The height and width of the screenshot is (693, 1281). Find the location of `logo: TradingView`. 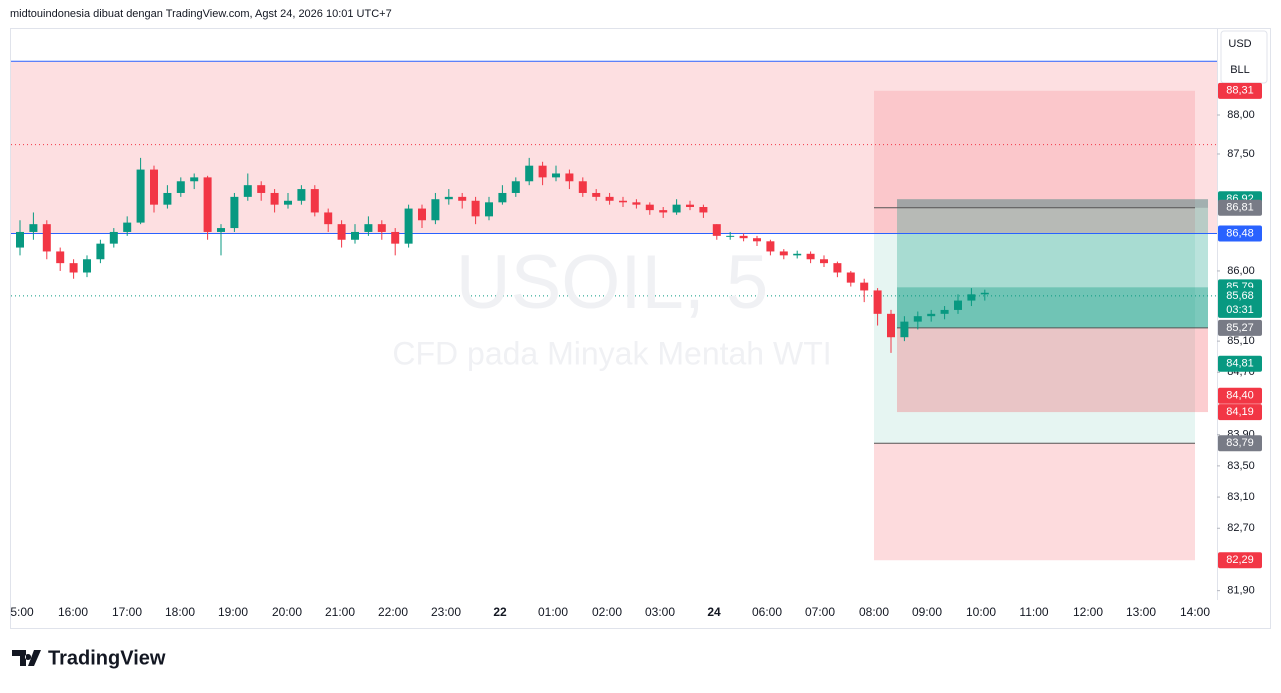

logo: TradingView is located at coordinates (89, 658).